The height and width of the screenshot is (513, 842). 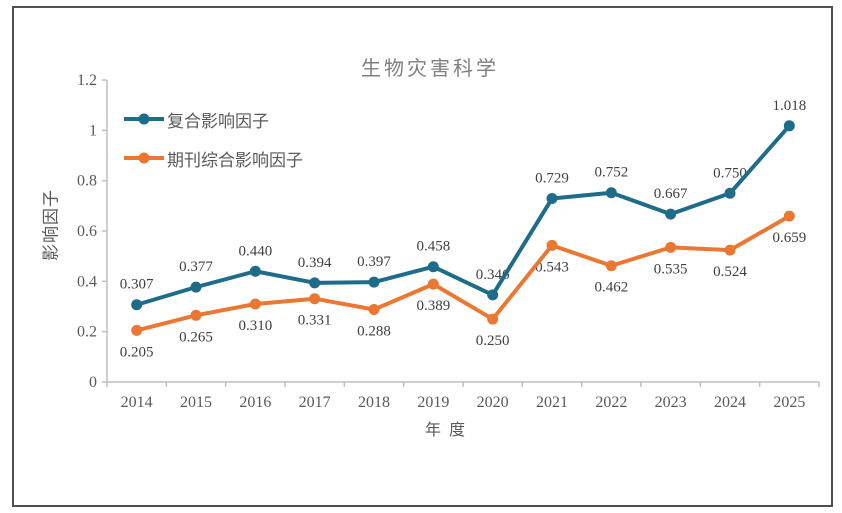 I want to click on svg-text: 0.659, so click(x=789, y=238).